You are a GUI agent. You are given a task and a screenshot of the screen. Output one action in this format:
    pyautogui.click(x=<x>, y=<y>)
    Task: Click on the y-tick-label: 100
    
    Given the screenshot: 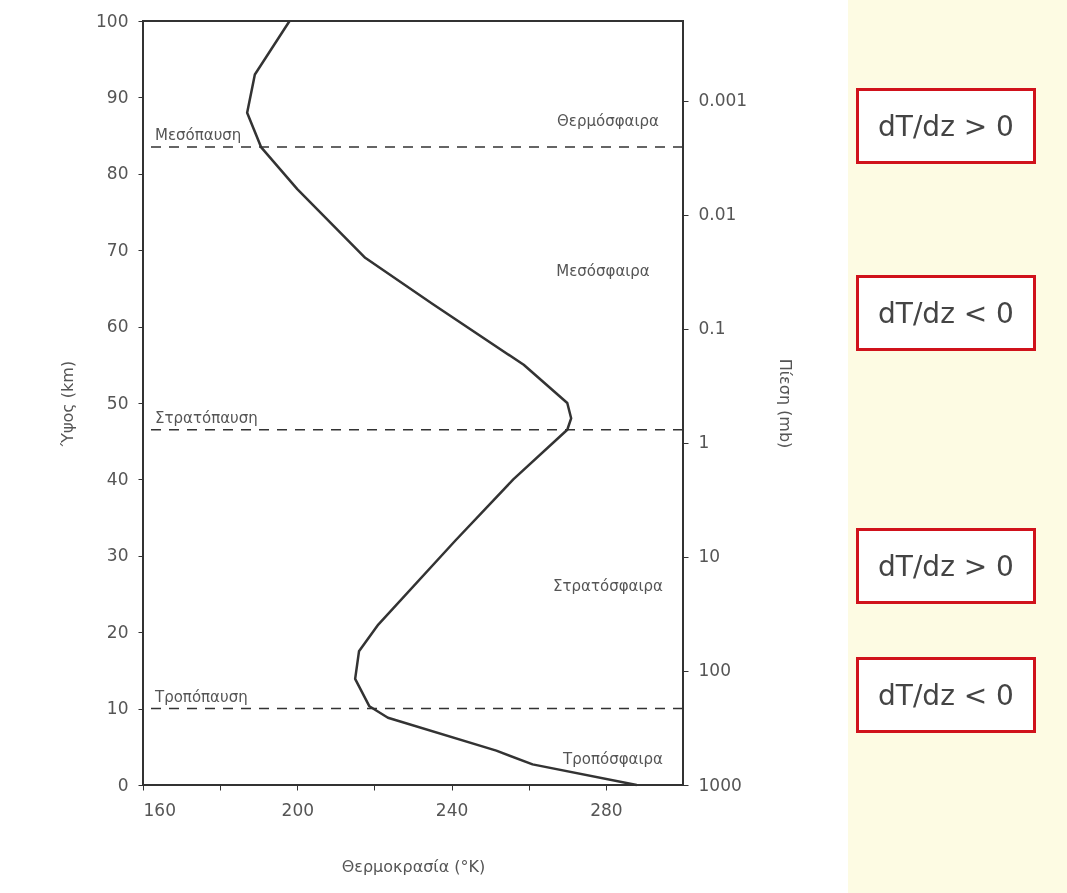 What is the action you would take?
    pyautogui.click(x=112, y=20)
    